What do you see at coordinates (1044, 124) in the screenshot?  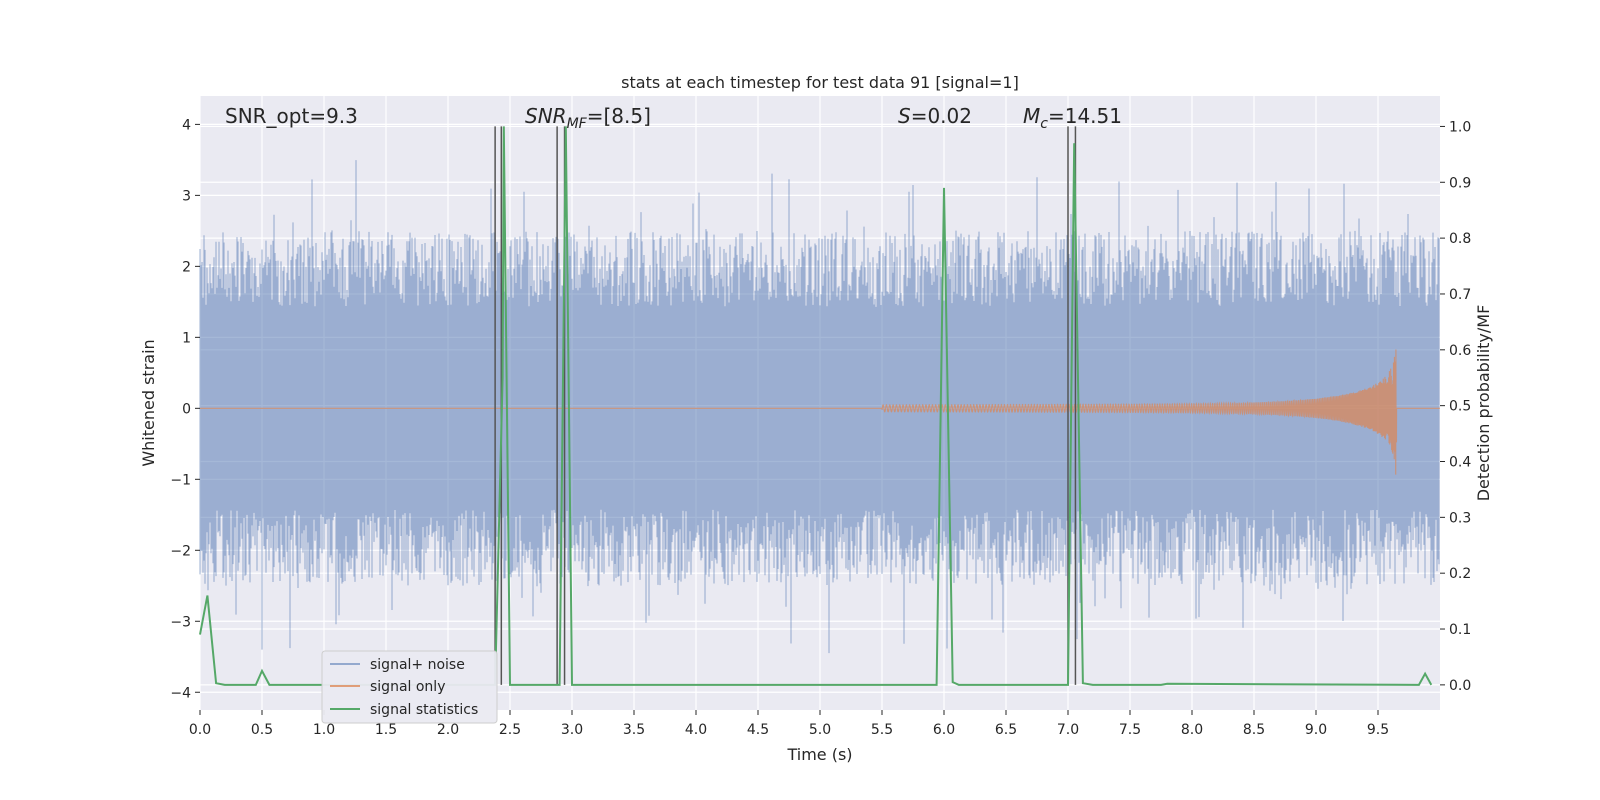 I see `mc-sub: c` at bounding box center [1044, 124].